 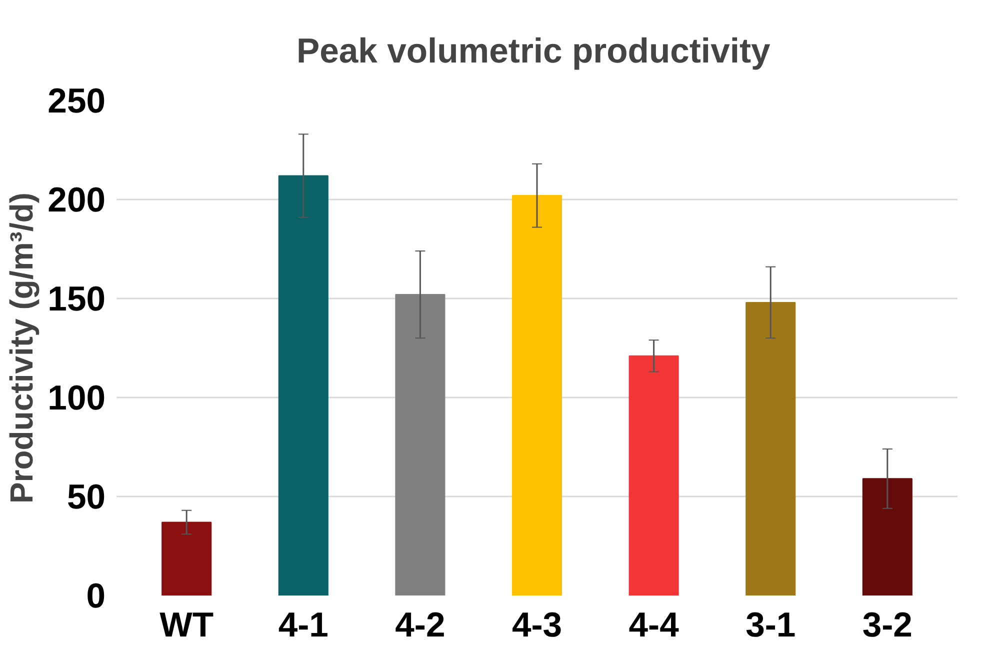 What do you see at coordinates (187, 625) in the screenshot?
I see `x-tick-label: WT` at bounding box center [187, 625].